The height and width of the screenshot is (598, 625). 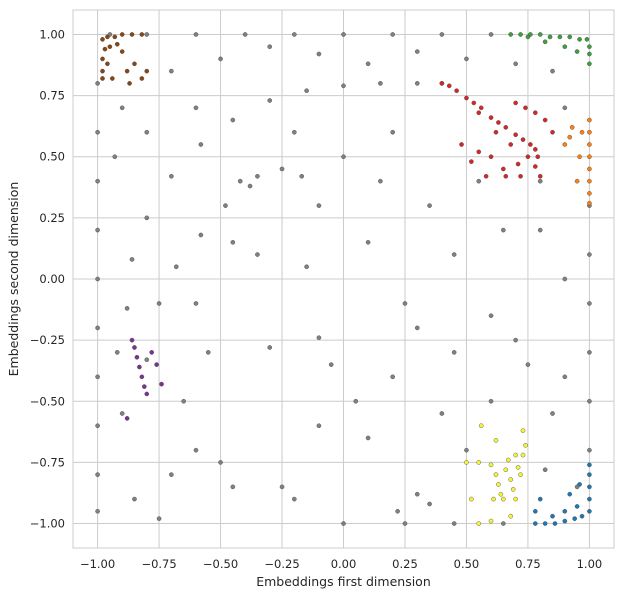 What do you see at coordinates (405, 564) in the screenshot?
I see `x-tick-label: 0.25` at bounding box center [405, 564].